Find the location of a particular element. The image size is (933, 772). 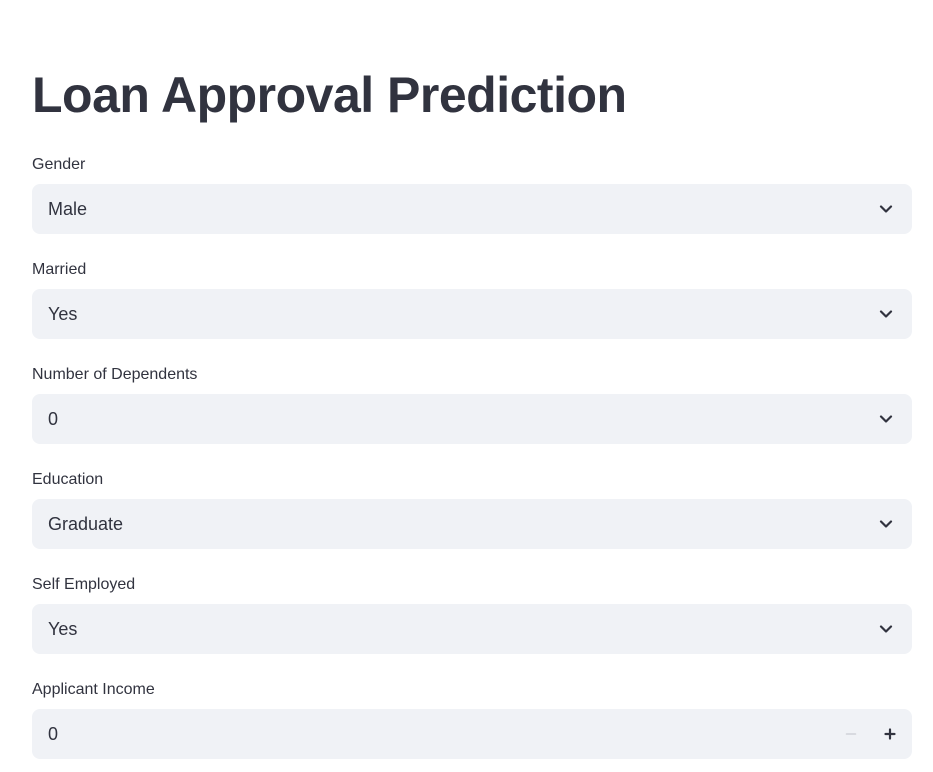

dependents-select: 0 is located at coordinates (472, 419).